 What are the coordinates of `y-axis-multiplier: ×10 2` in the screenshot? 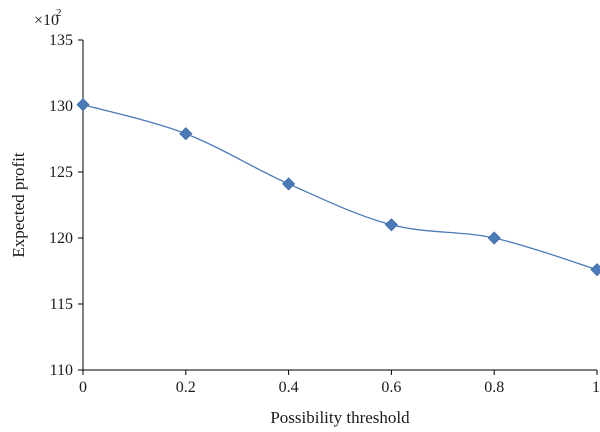 It's located at (48, 18).